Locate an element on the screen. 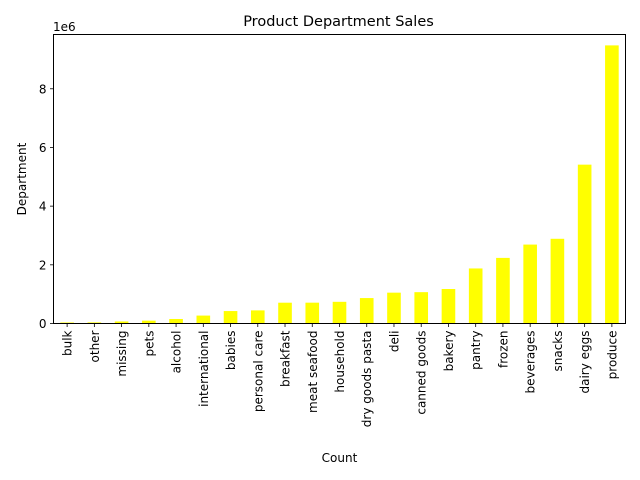 The image size is (640, 480). x-tick-label: deli is located at coordinates (394, 342).